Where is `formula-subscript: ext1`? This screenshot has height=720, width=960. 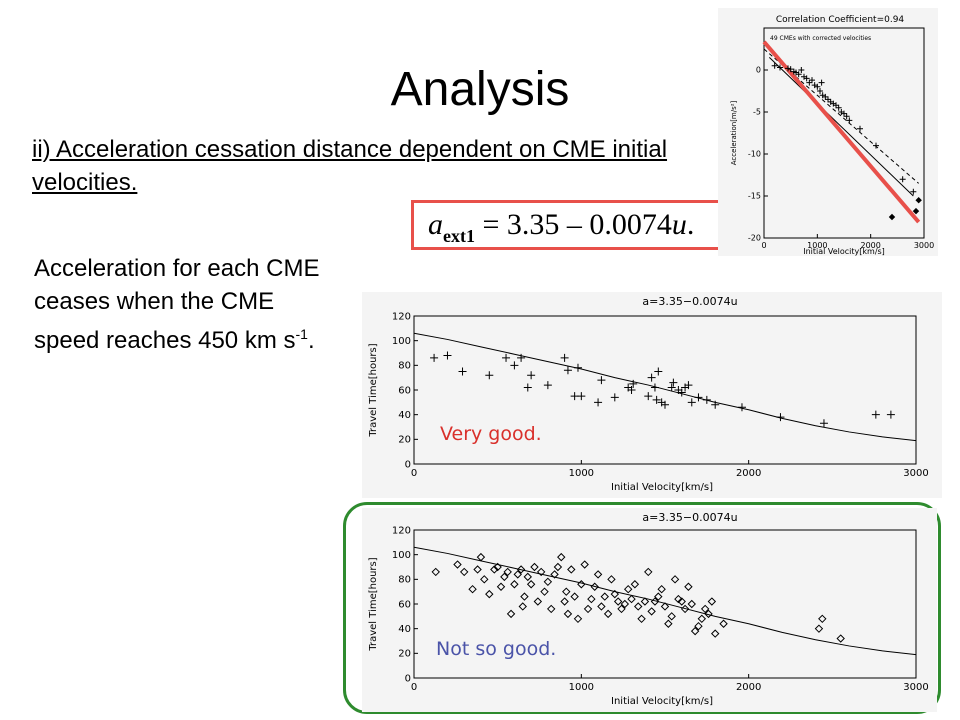 formula-subscript: ext1 is located at coordinates (459, 236).